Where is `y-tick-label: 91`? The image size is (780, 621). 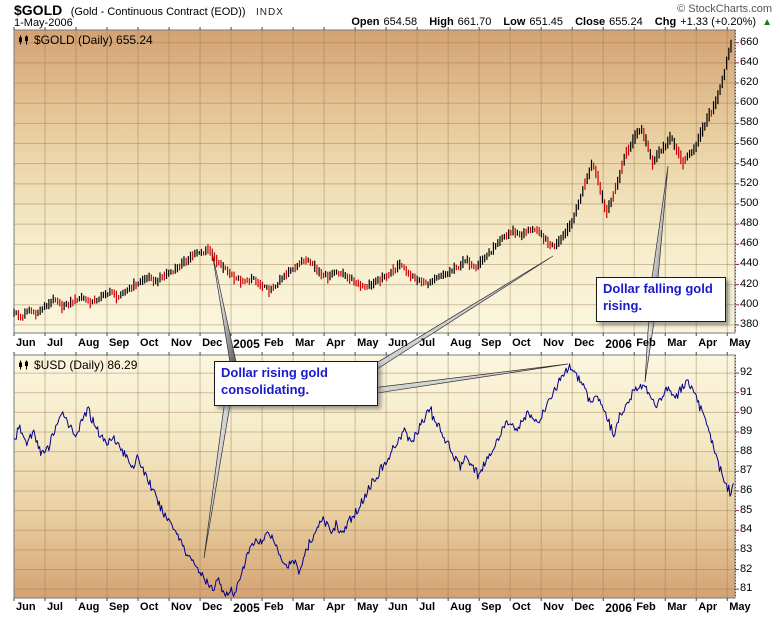
y-tick-label: 91 is located at coordinates (746, 391).